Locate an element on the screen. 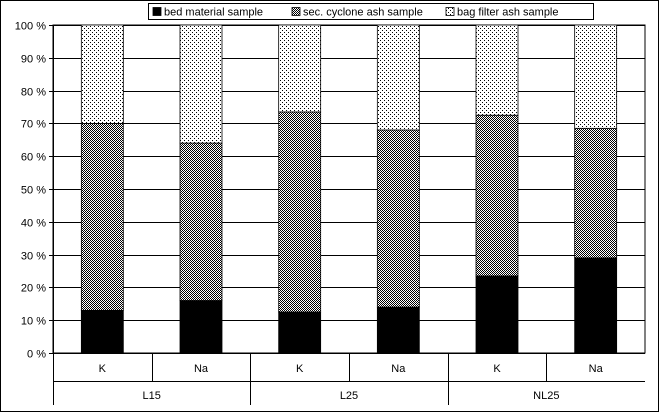 The width and height of the screenshot is (659, 412). y-tick-label: 90 % is located at coordinates (33, 60).